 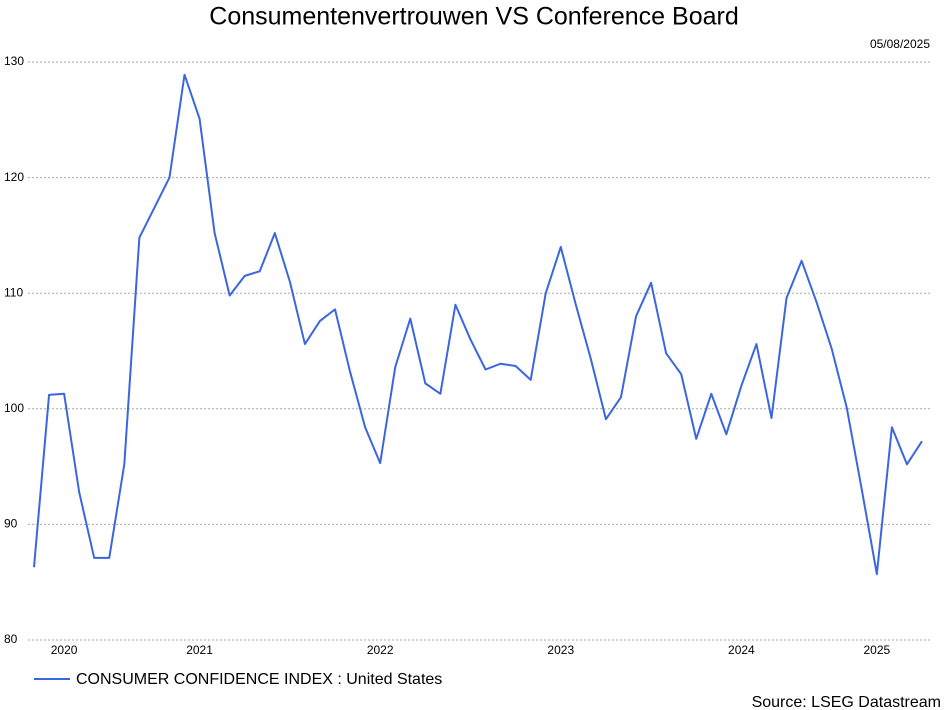 I want to click on x-tick-label: 2021, so click(x=199, y=650).